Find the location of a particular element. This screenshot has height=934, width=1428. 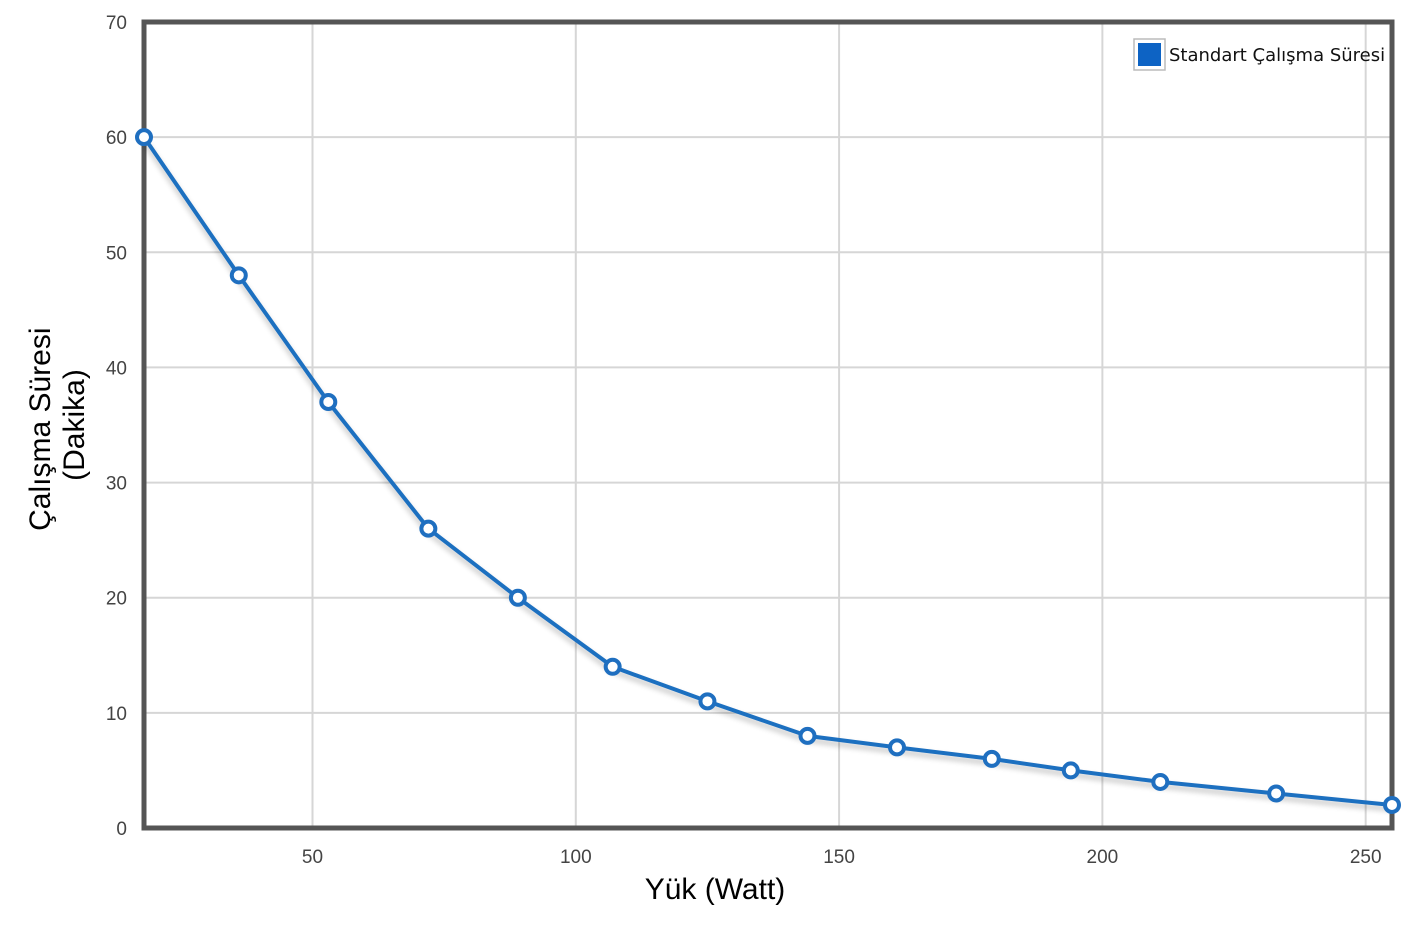

x-tick-label: 250 is located at coordinates (1366, 857).